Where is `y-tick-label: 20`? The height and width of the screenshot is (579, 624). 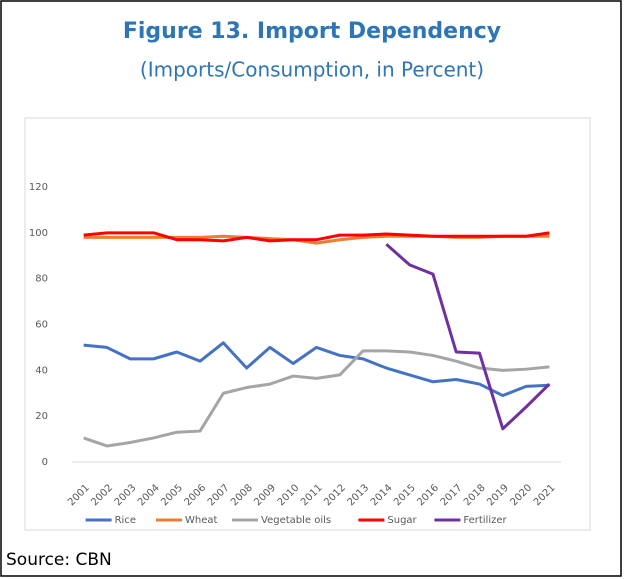 y-tick-label: 20 is located at coordinates (41, 416).